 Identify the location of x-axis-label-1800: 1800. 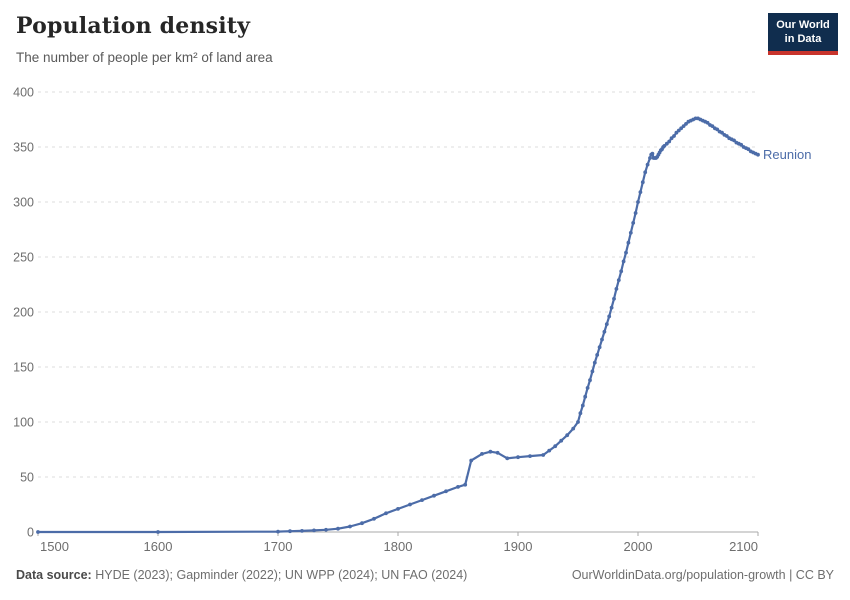
(398, 546).